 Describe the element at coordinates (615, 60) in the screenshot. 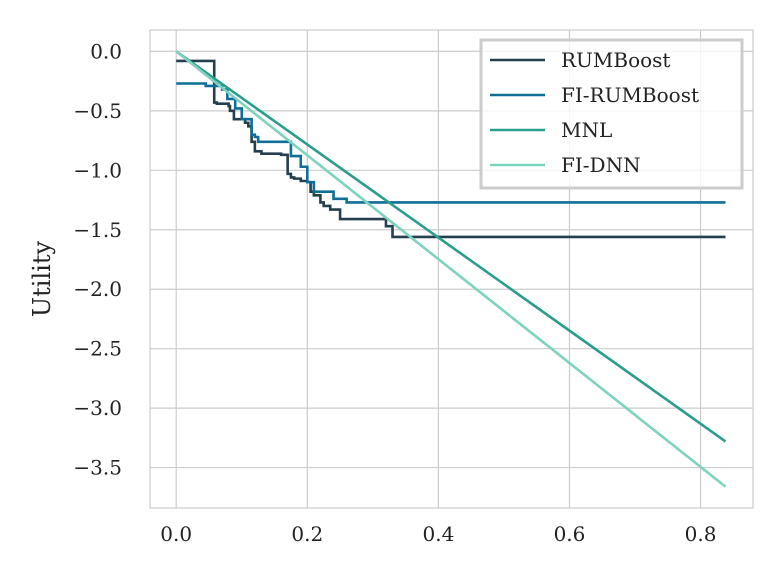

I see `legend-label: RUMBoost` at that location.